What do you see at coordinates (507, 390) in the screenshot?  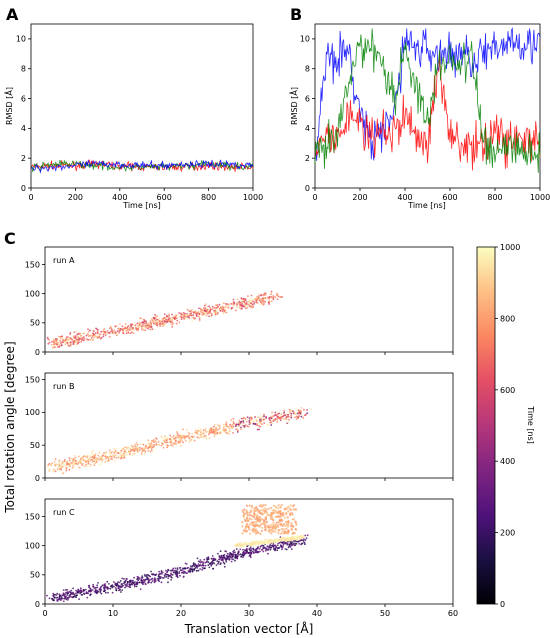 I see `colorbar-tick-label: 600` at bounding box center [507, 390].